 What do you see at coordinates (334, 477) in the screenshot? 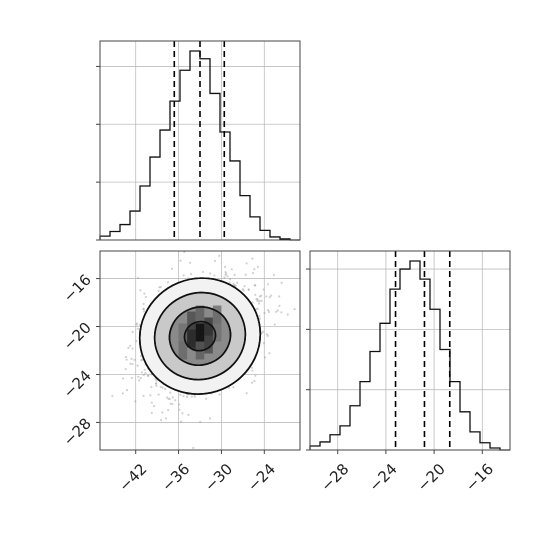
I see `hist-right-xtick-label-0: −28` at bounding box center [334, 477].